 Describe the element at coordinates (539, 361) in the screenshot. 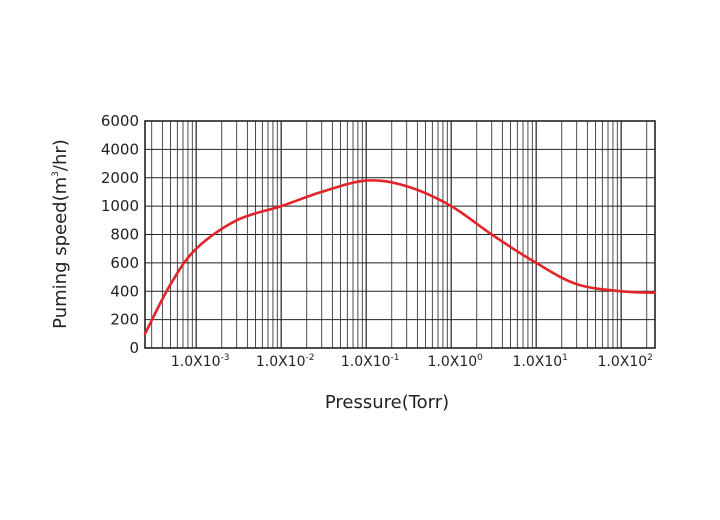

I see `x-tick-label: 1.0X101` at that location.